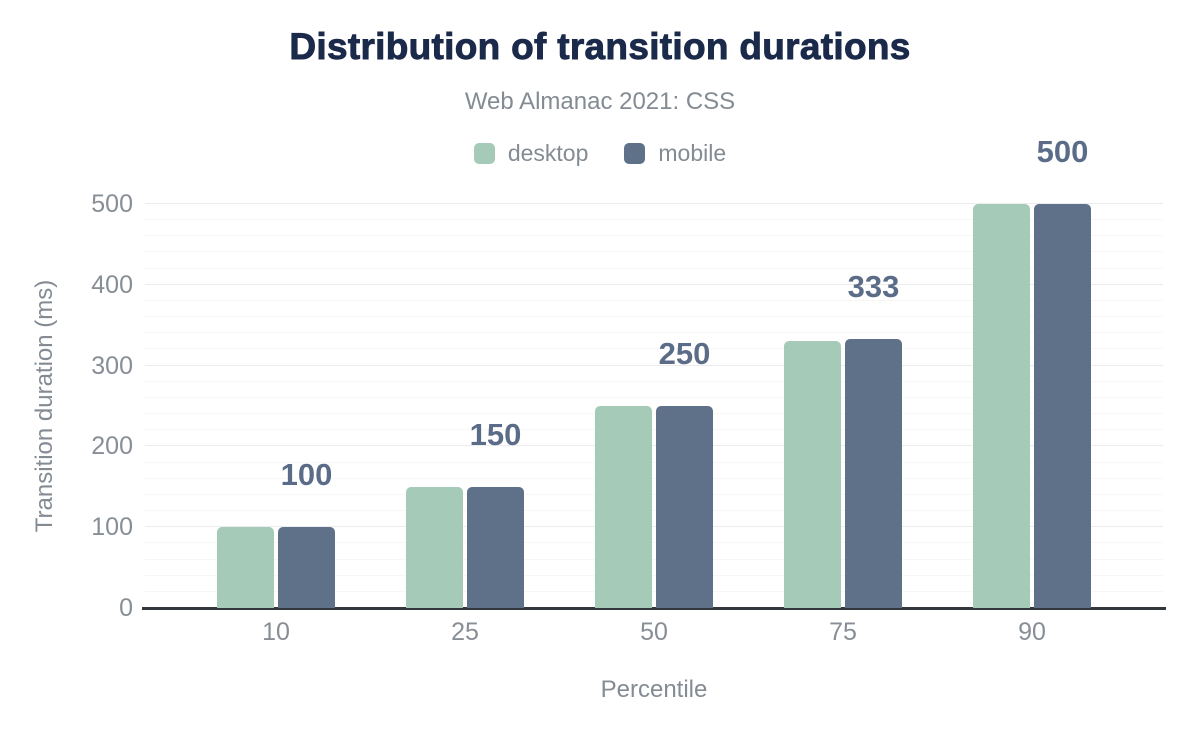 The image size is (1200, 742). What do you see at coordinates (654, 689) in the screenshot?
I see `x-axis-title: Percentile` at bounding box center [654, 689].